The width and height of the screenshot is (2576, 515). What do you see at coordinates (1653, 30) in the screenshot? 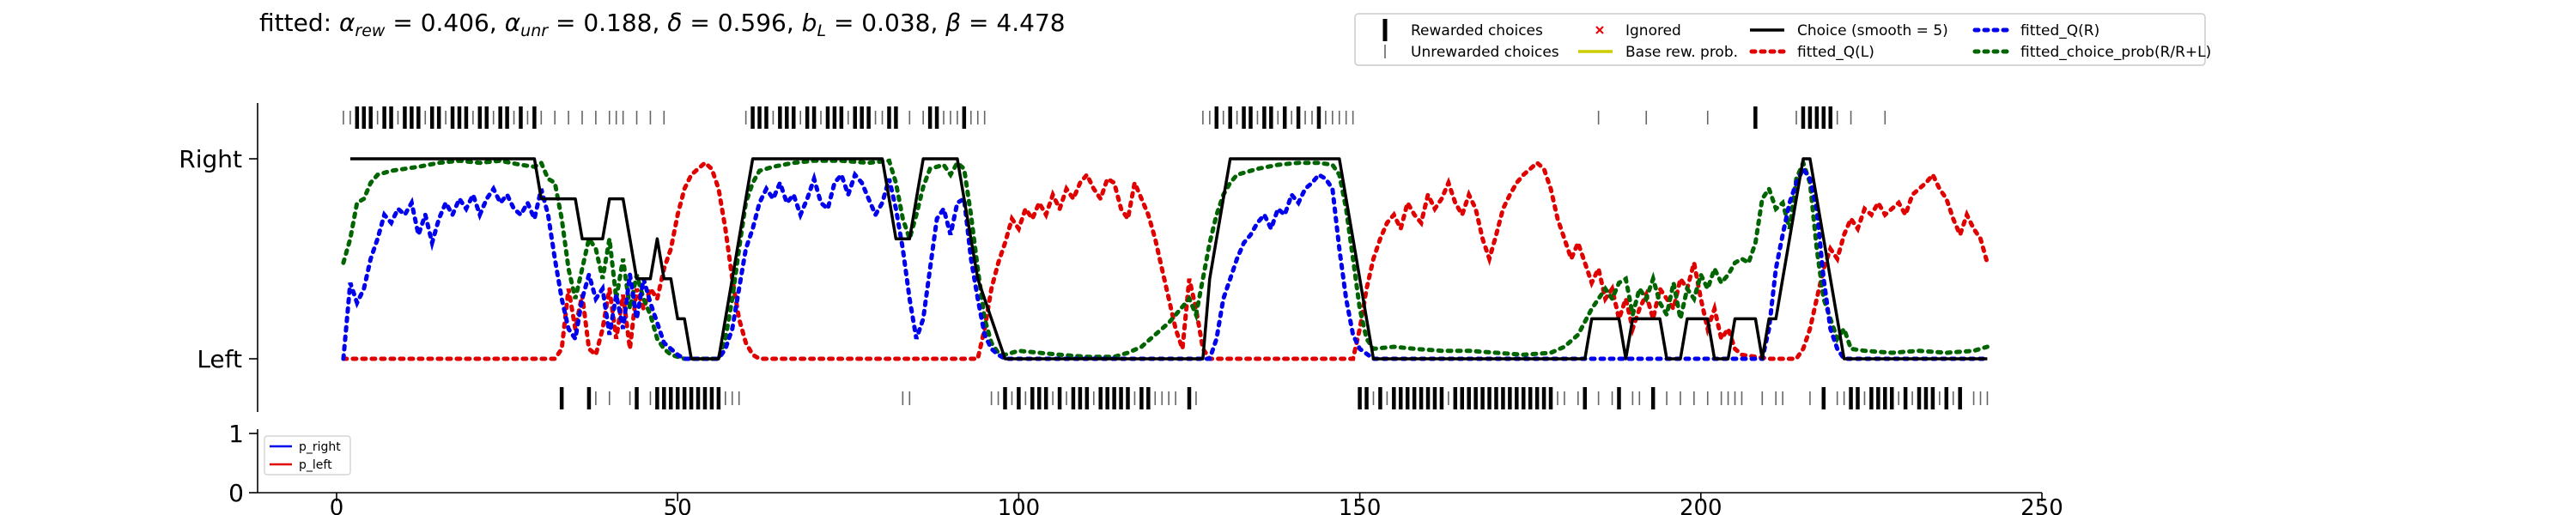
I see `legend-label-ignored: Ignored` at bounding box center [1653, 30].